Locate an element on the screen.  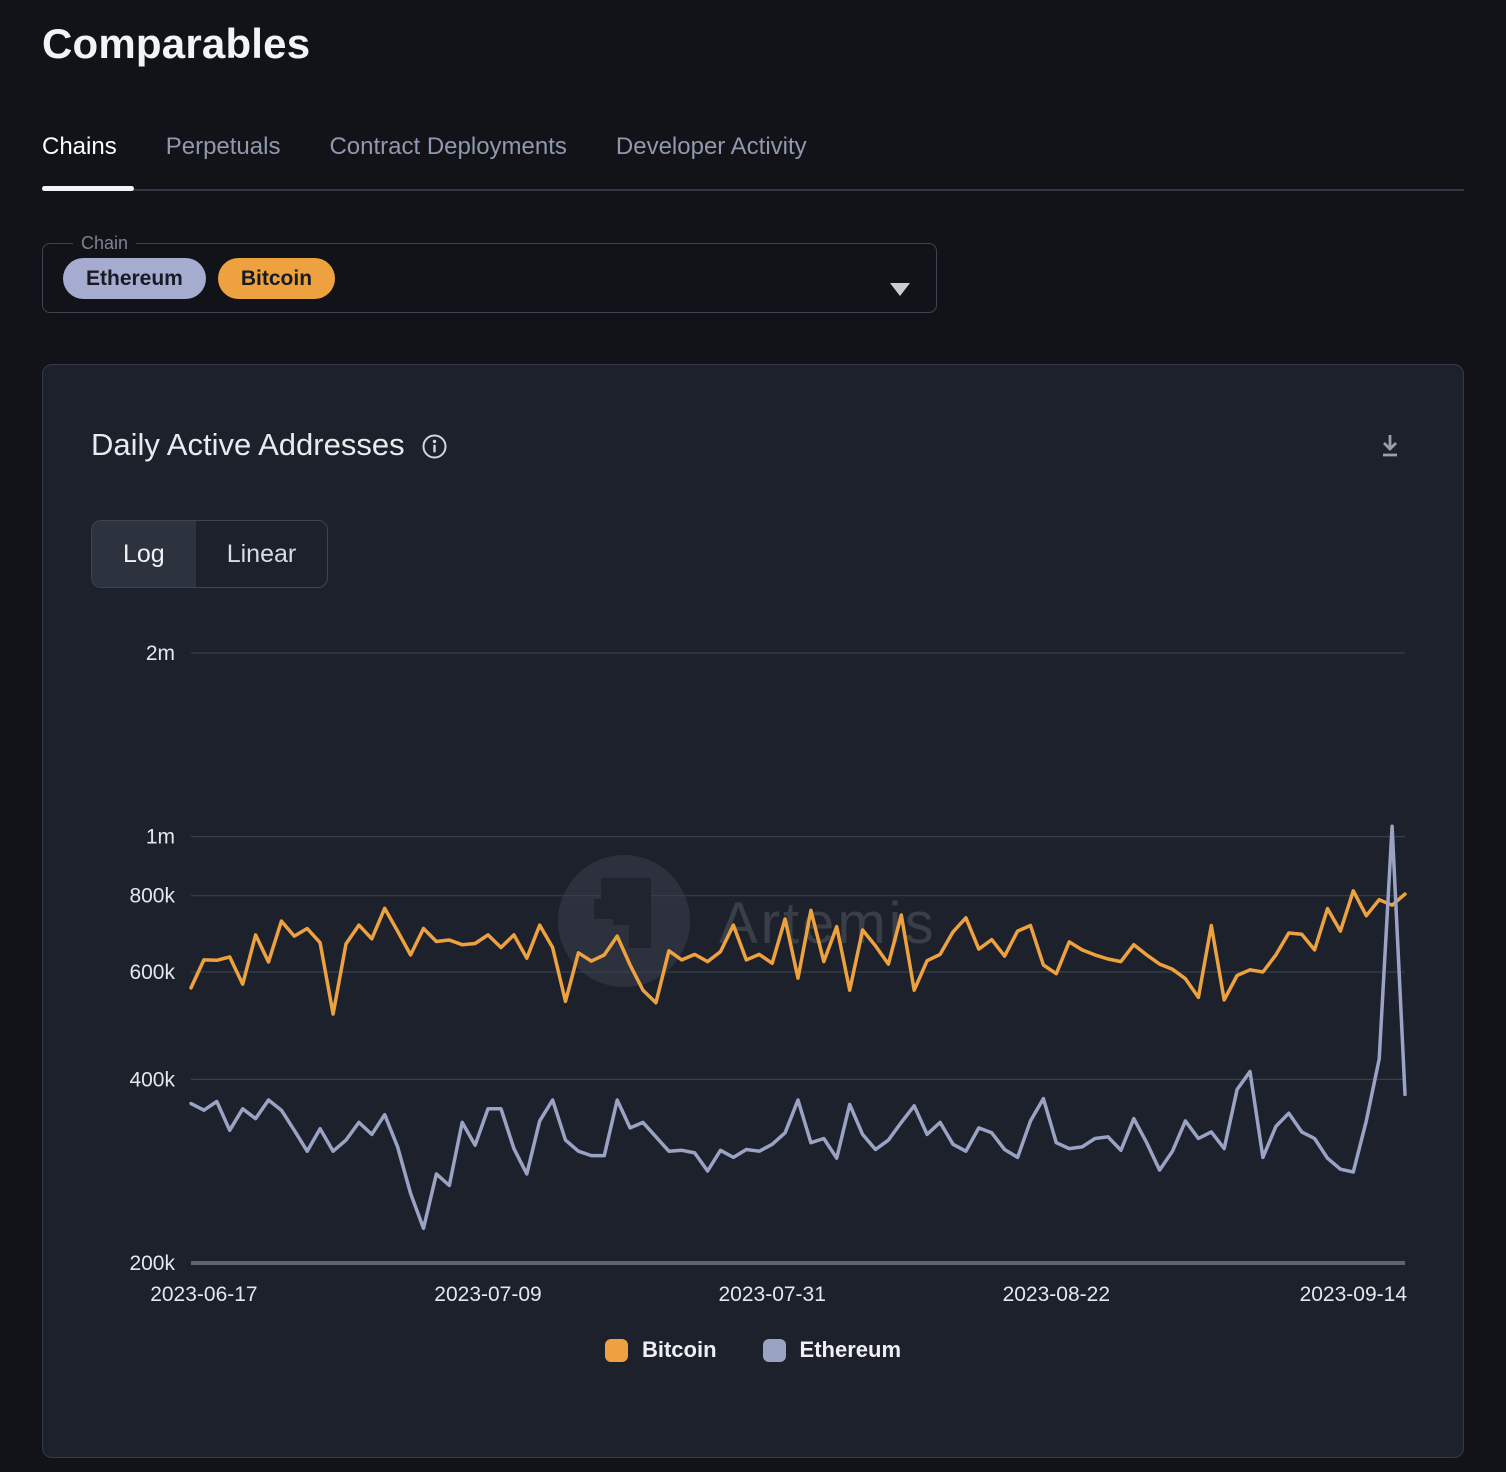
ethereum-legend-label: Ethereum is located at coordinates (850, 1349).